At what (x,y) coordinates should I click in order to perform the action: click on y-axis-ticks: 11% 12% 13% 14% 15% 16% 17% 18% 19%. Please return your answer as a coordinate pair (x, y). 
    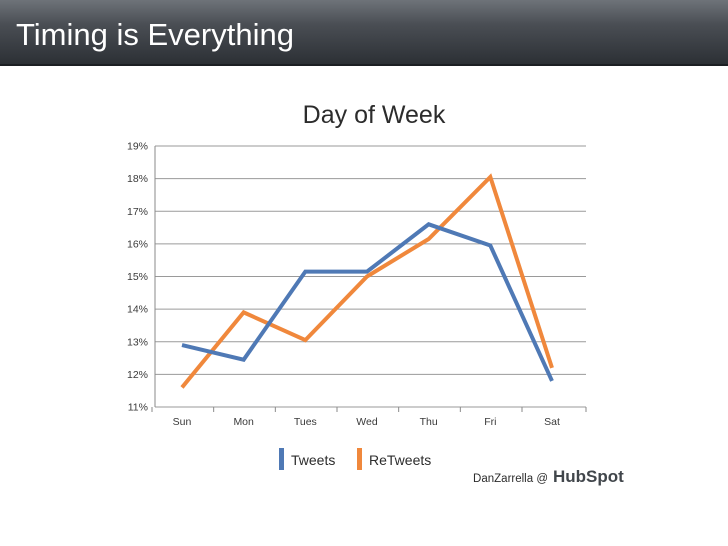
    Looking at the image, I should click on (137, 277).